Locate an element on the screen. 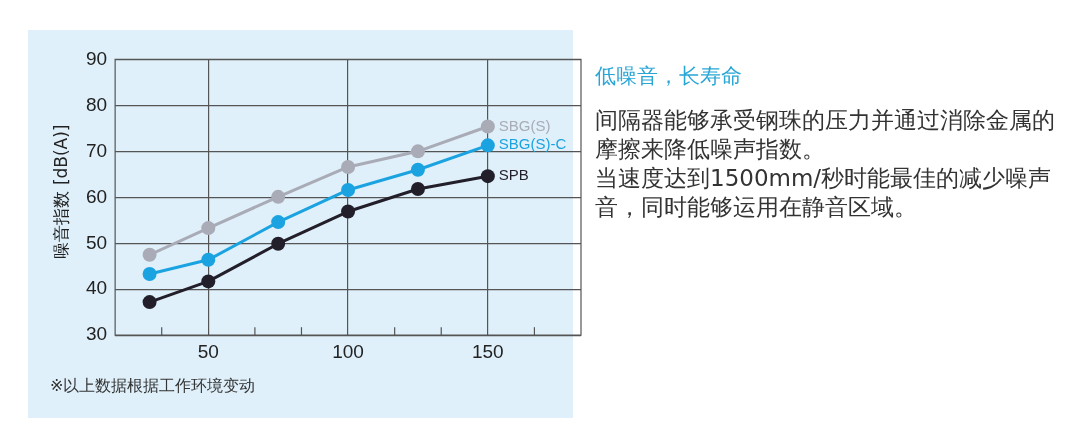  y-tick-label: 40 is located at coordinates (96, 288).